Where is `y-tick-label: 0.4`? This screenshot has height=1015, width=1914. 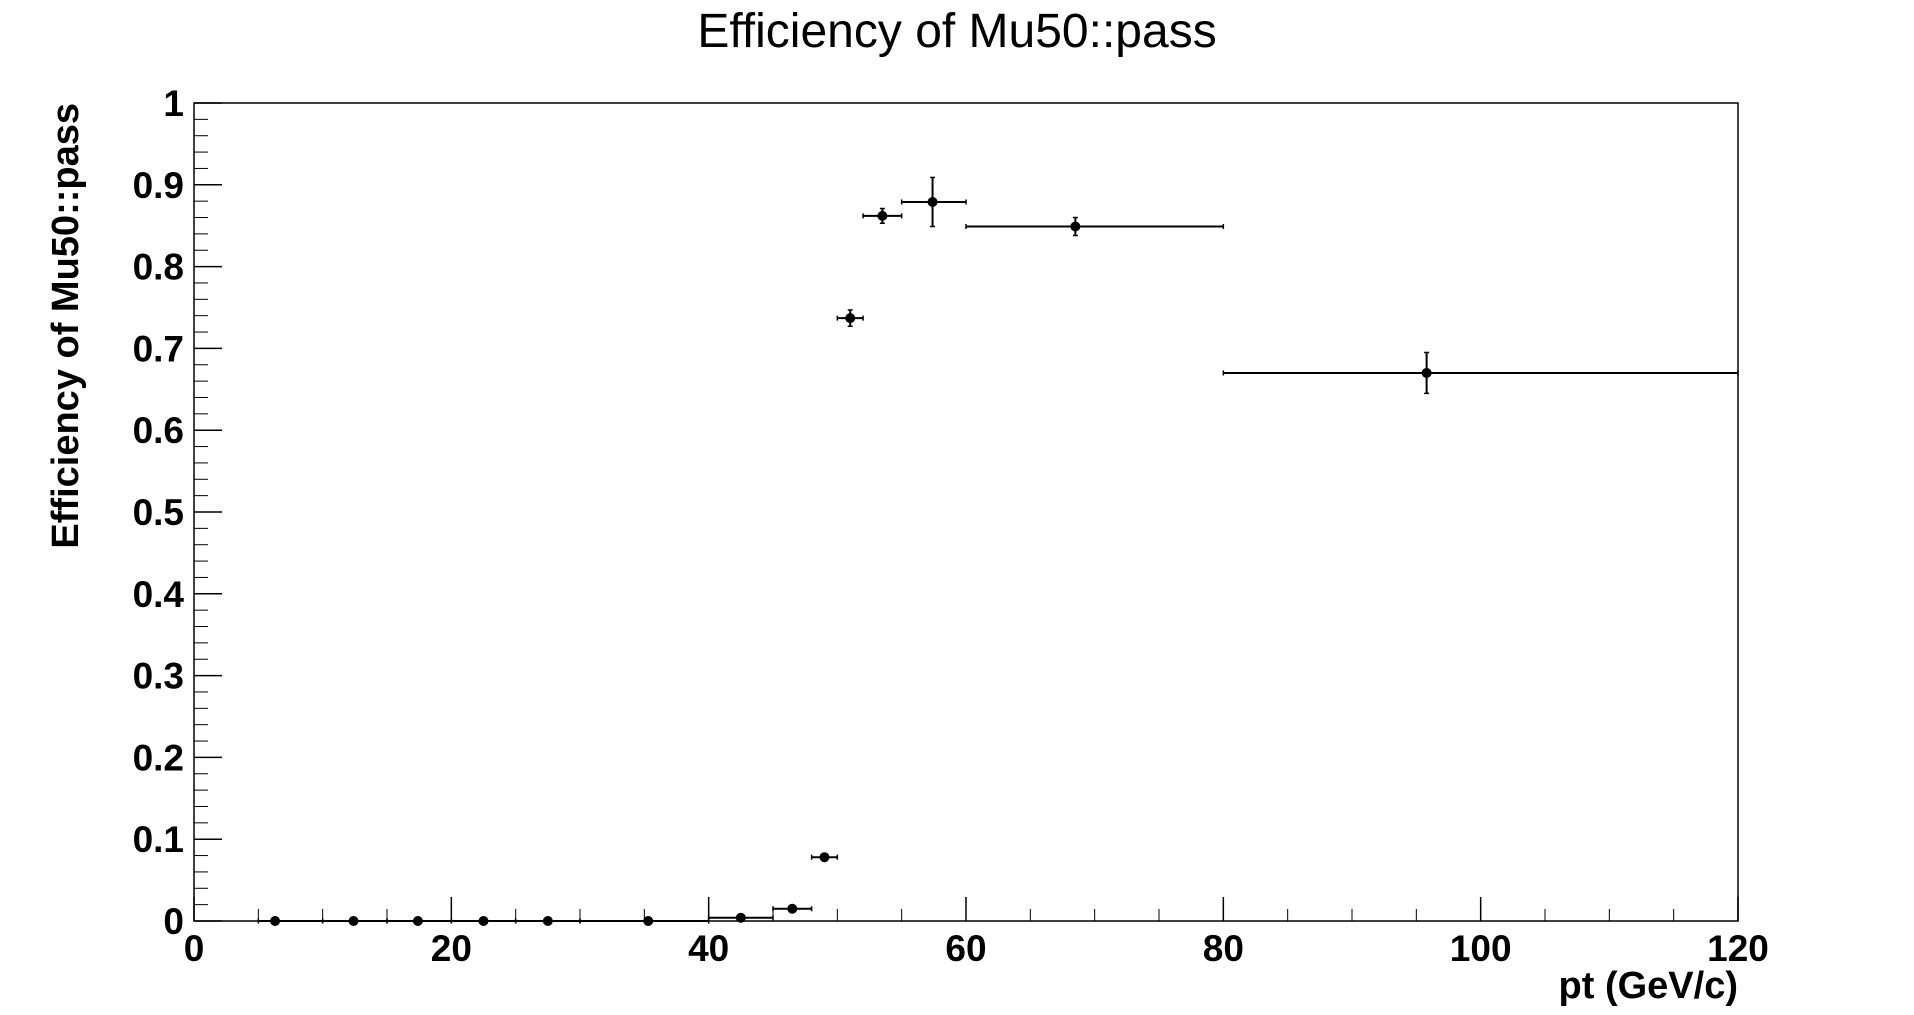 y-tick-label: 0.4 is located at coordinates (159, 594).